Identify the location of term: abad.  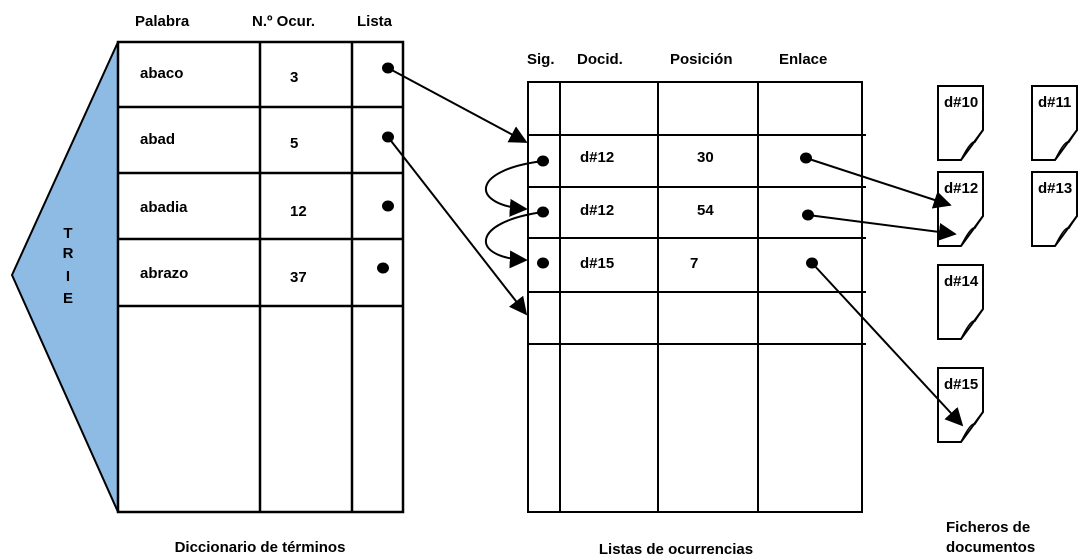
(157, 139).